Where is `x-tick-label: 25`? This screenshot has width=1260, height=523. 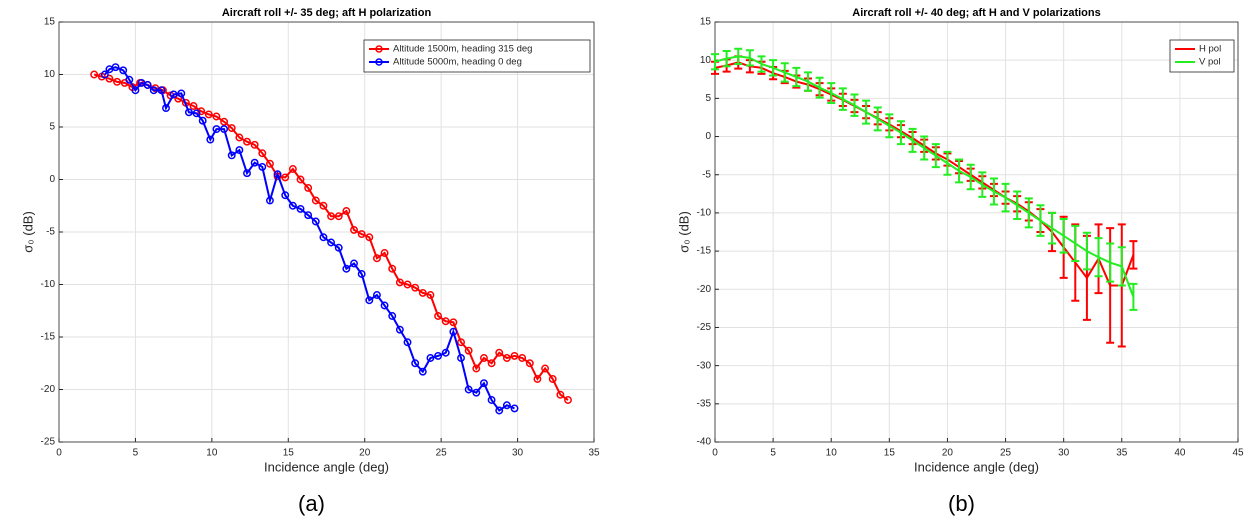 x-tick-label: 25 is located at coordinates (1006, 453).